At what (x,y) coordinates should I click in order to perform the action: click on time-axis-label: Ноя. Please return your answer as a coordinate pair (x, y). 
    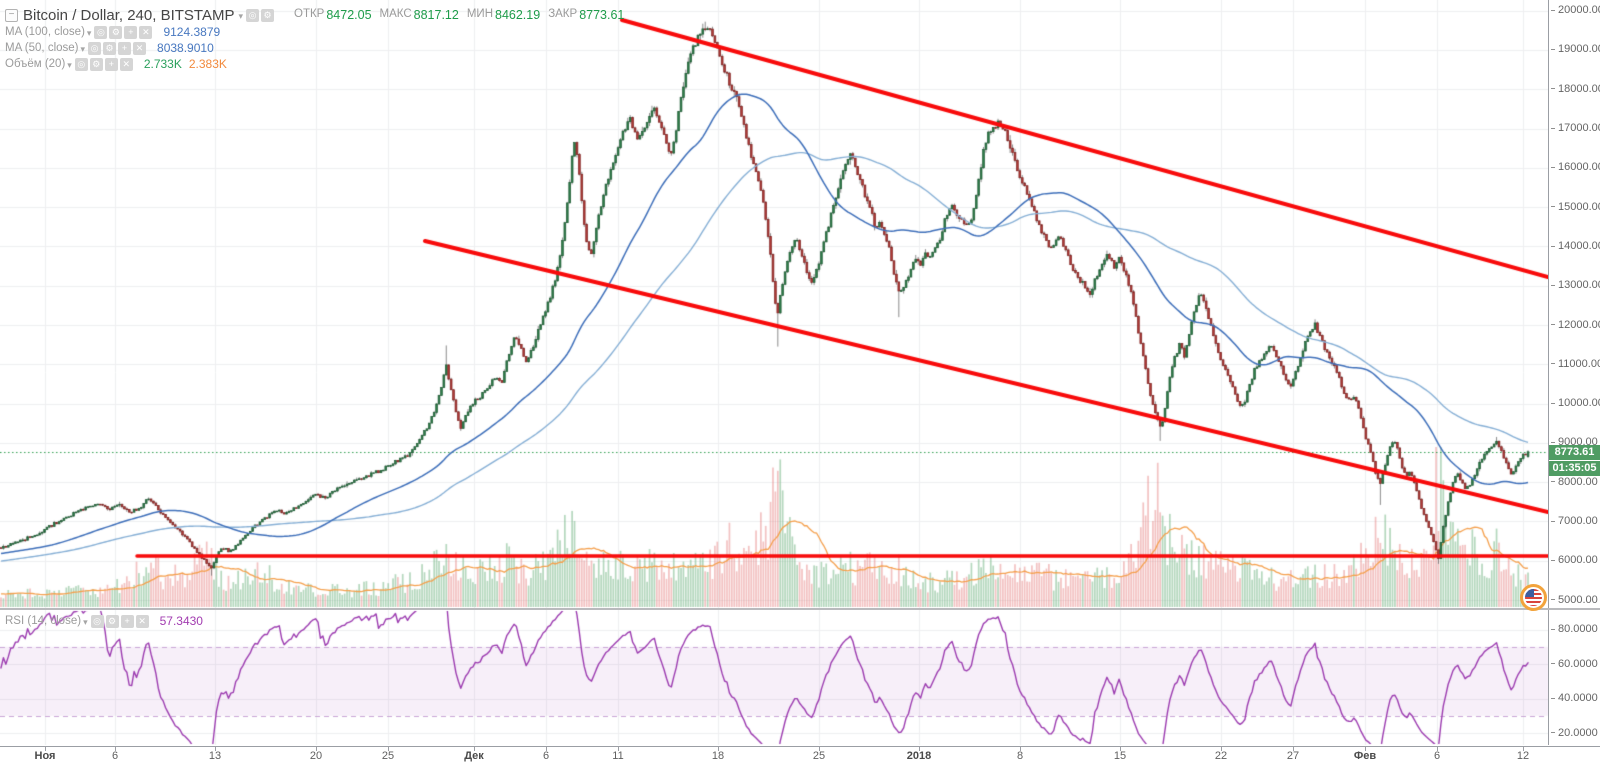
    Looking at the image, I should click on (45, 756).